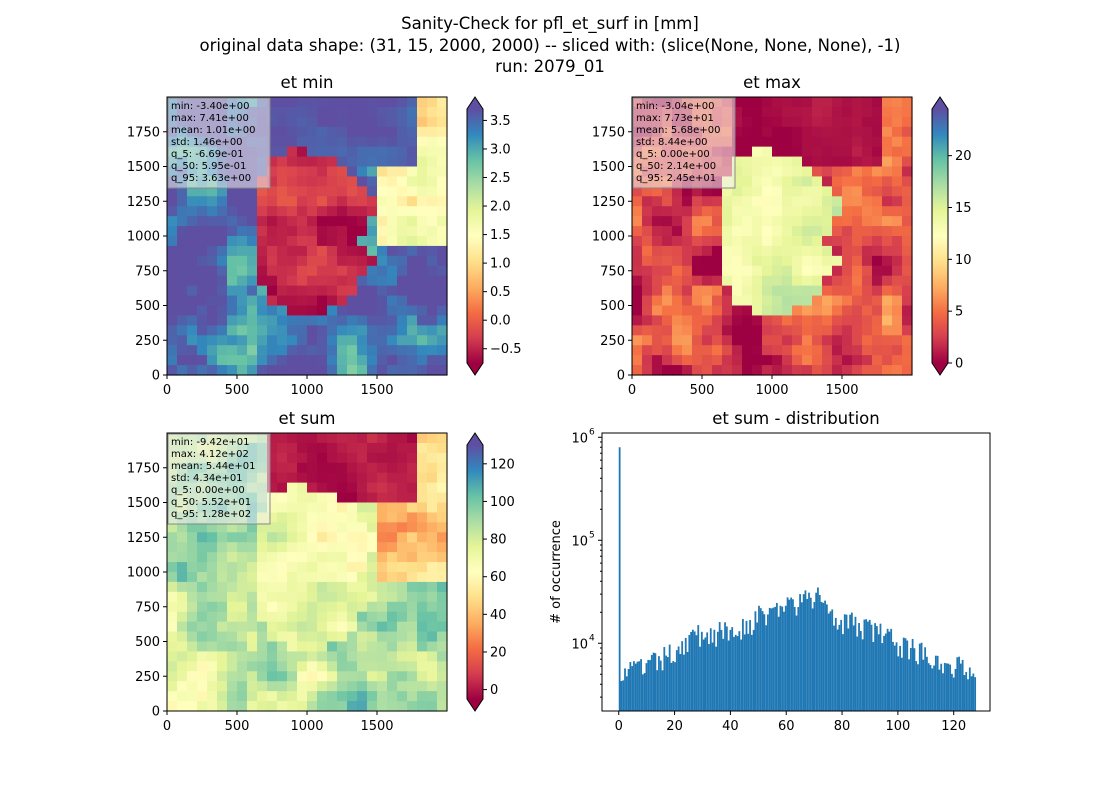 The image size is (1100, 800). What do you see at coordinates (963, 208) in the screenshot?
I see `colorbar-tick-label: 15` at bounding box center [963, 208].